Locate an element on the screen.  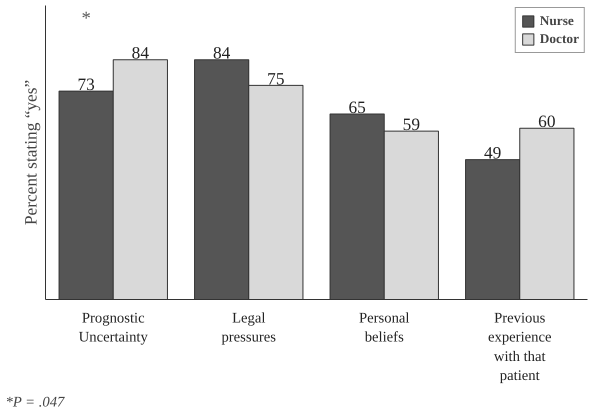
text: *P = .047 is located at coordinates (36, 402).